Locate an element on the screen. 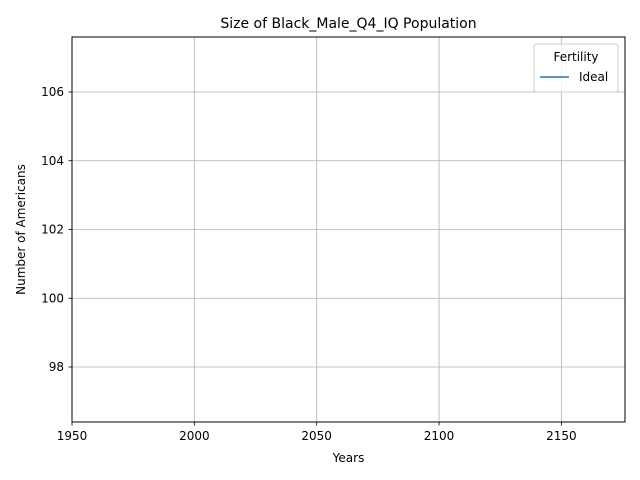 The width and height of the screenshot is (640, 480). x-axis-label: Years is located at coordinates (348, 458).